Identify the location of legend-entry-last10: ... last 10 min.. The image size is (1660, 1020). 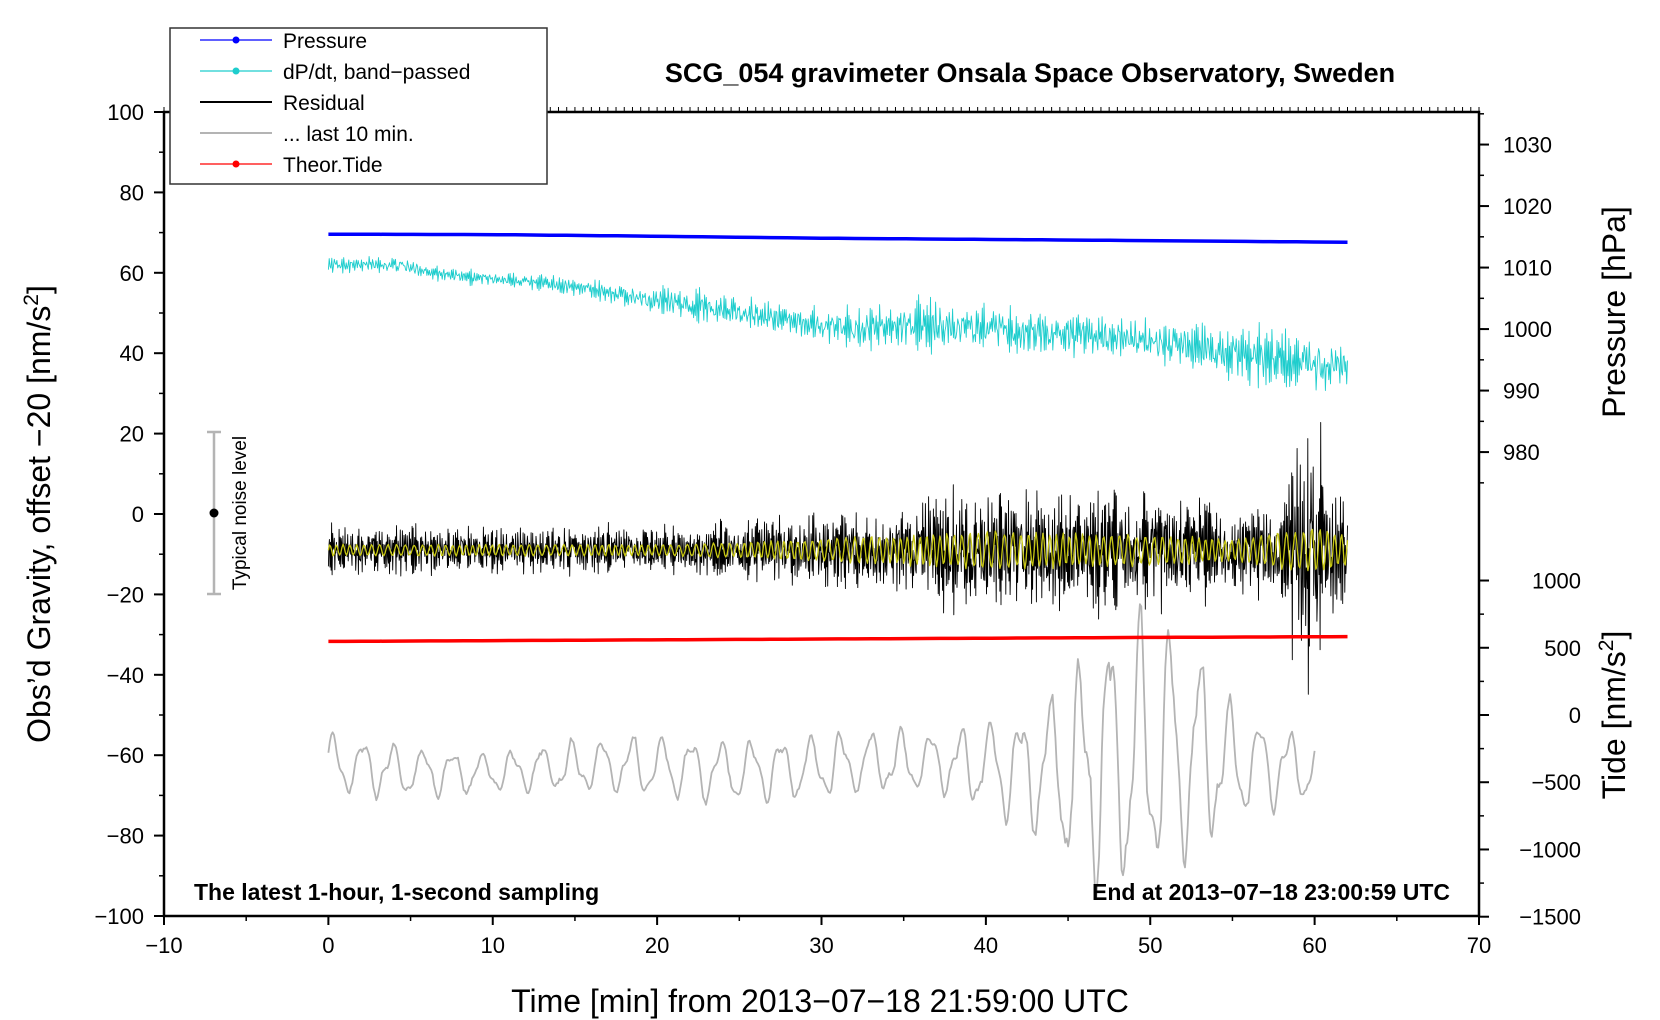
(307, 134).